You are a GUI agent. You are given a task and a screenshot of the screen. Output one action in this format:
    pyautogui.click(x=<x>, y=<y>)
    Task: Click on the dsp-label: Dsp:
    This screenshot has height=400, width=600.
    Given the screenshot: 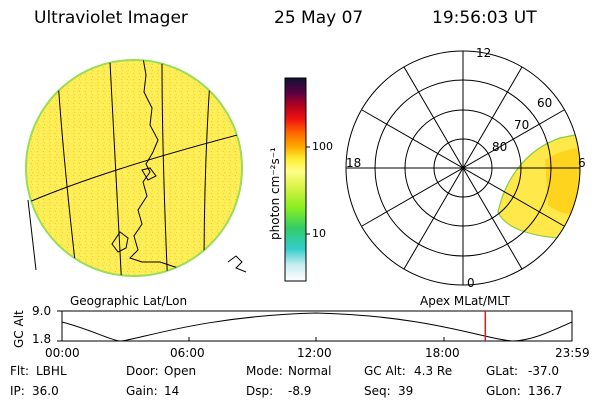 What is the action you would take?
    pyautogui.click(x=260, y=391)
    